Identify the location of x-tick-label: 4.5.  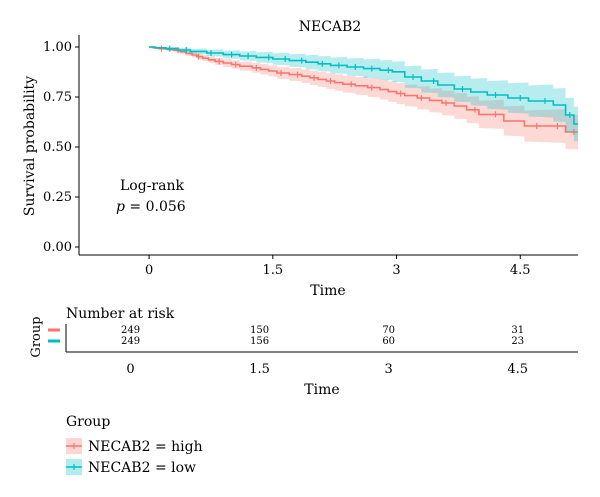
(520, 270).